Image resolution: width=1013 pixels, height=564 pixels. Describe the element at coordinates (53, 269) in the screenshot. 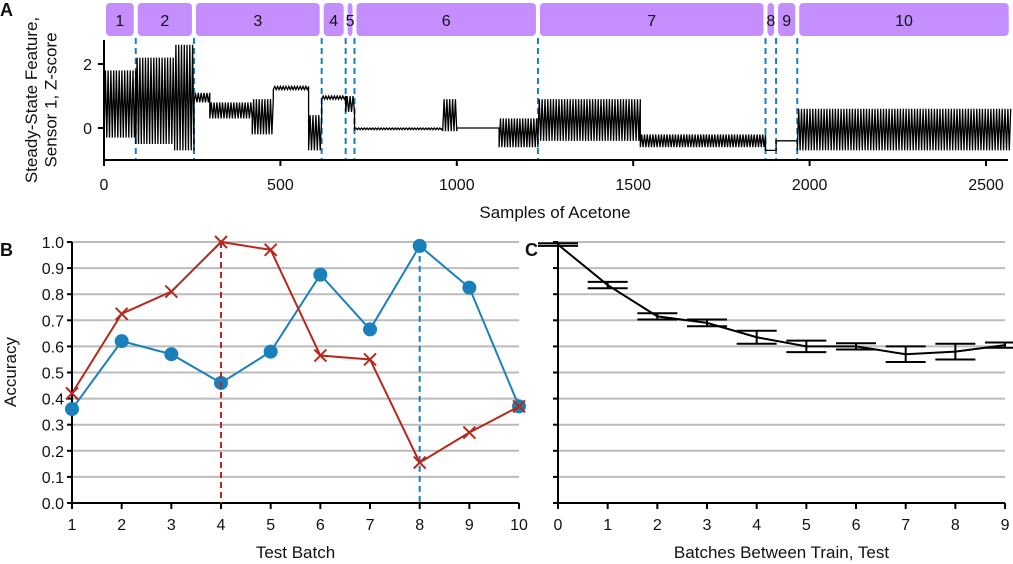

I see `y-tick-label: 0.9` at that location.